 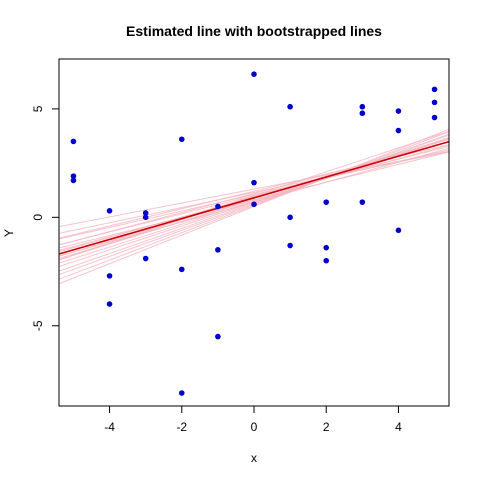 I want to click on x-tick-label: -4, so click(x=109, y=427).